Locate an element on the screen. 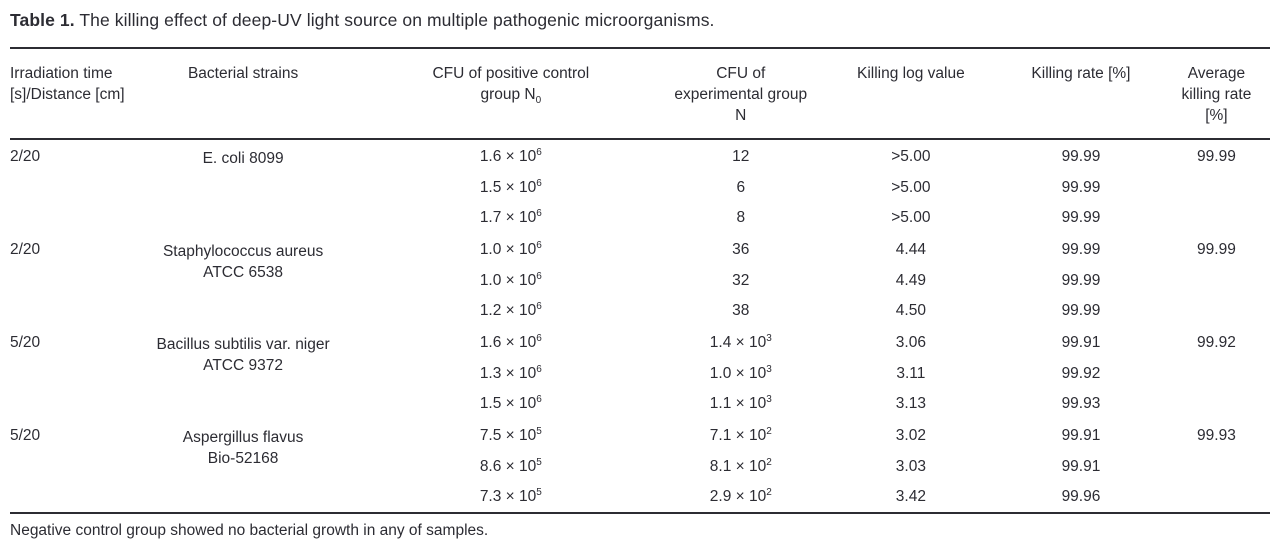  cell-cfu-experimental: 7.1 × 102 is located at coordinates (741, 435).